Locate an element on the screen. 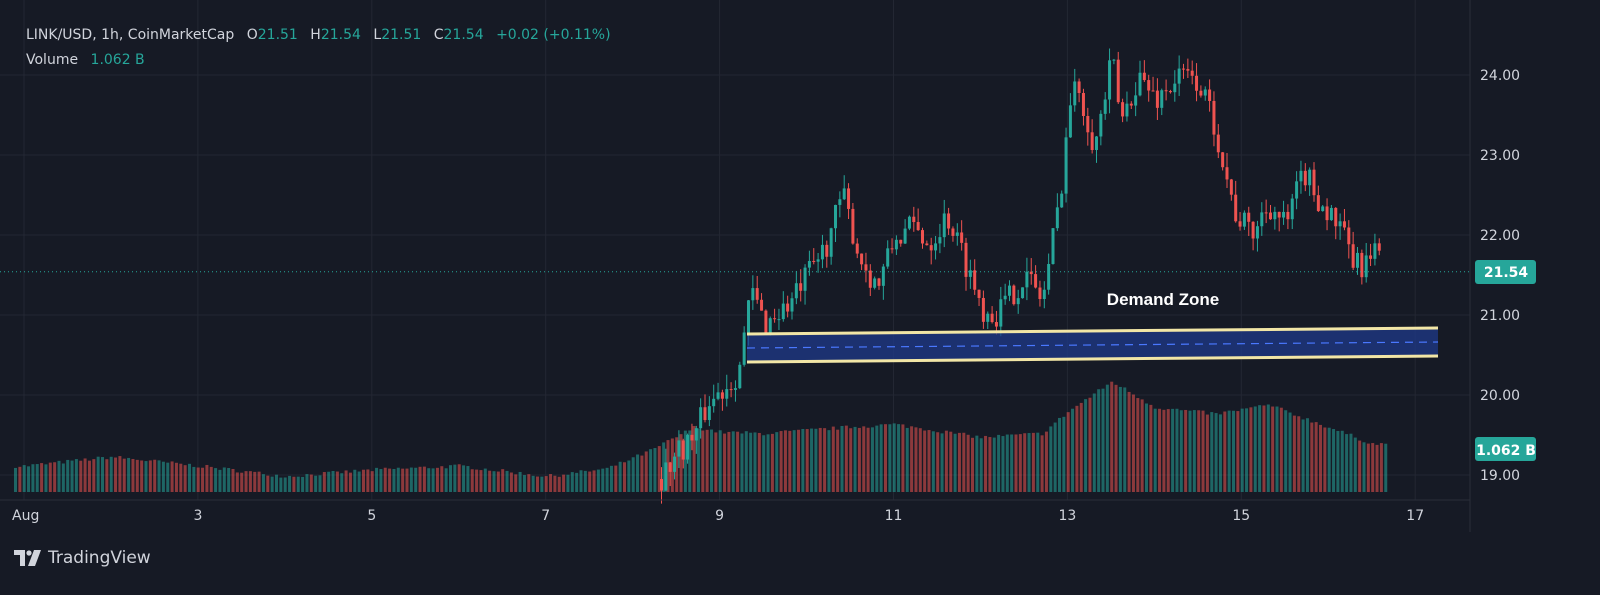 The height and width of the screenshot is (595, 1600). price-tick-label: 20.00 is located at coordinates (1500, 396).